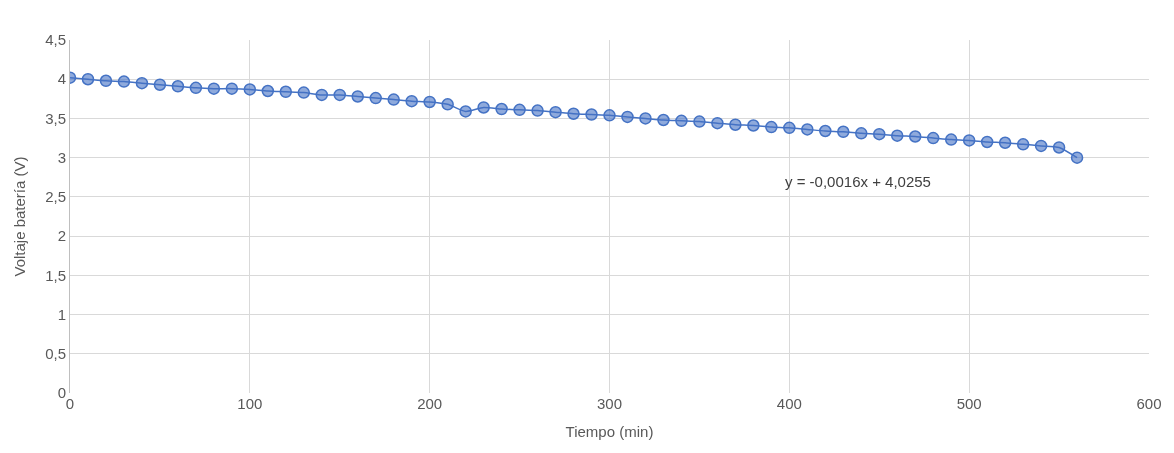 The image size is (1174, 453). What do you see at coordinates (55, 118) in the screenshot?
I see `y-tick-label: 3,5` at bounding box center [55, 118].